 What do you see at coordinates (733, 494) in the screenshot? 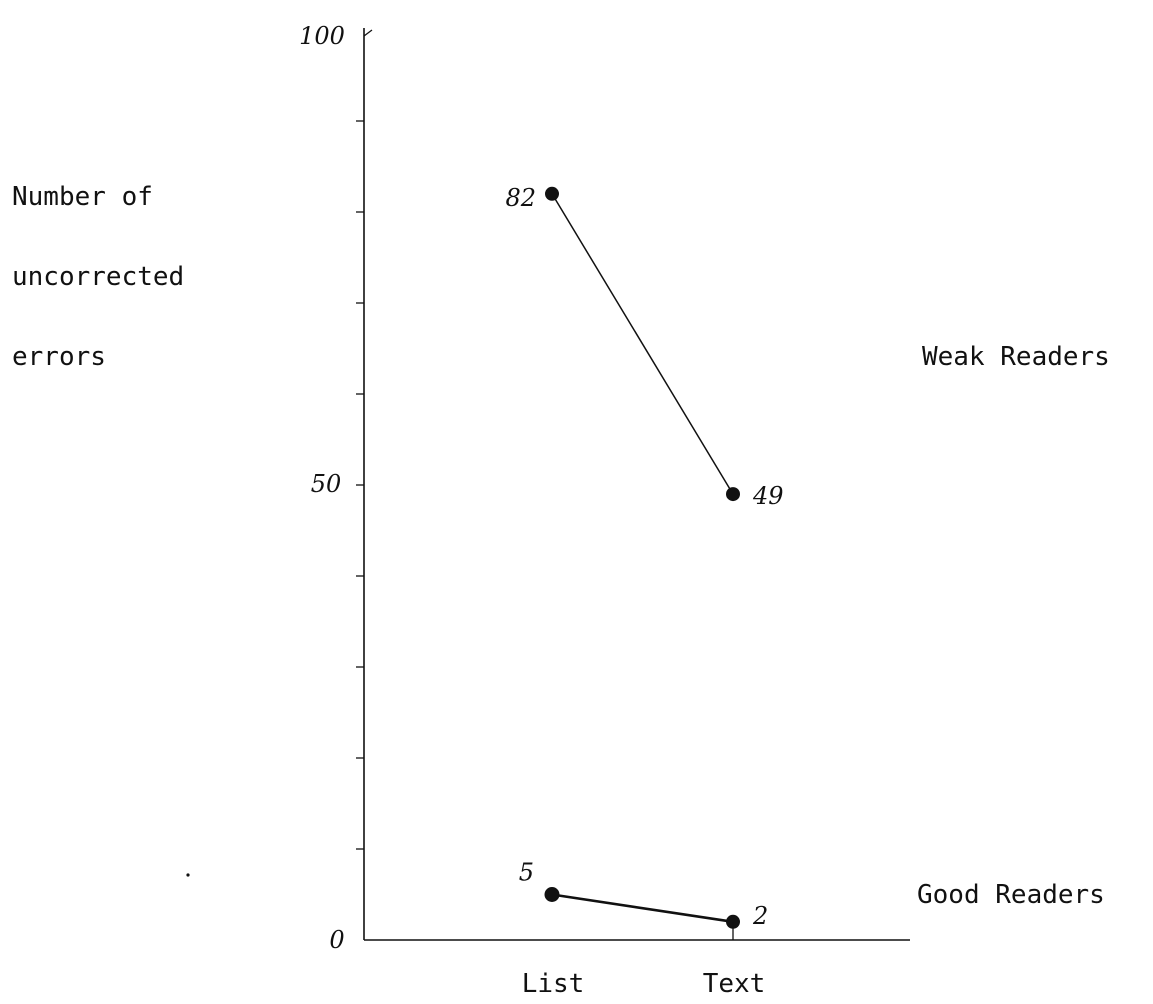
I see `data-point-weak-text` at bounding box center [733, 494].